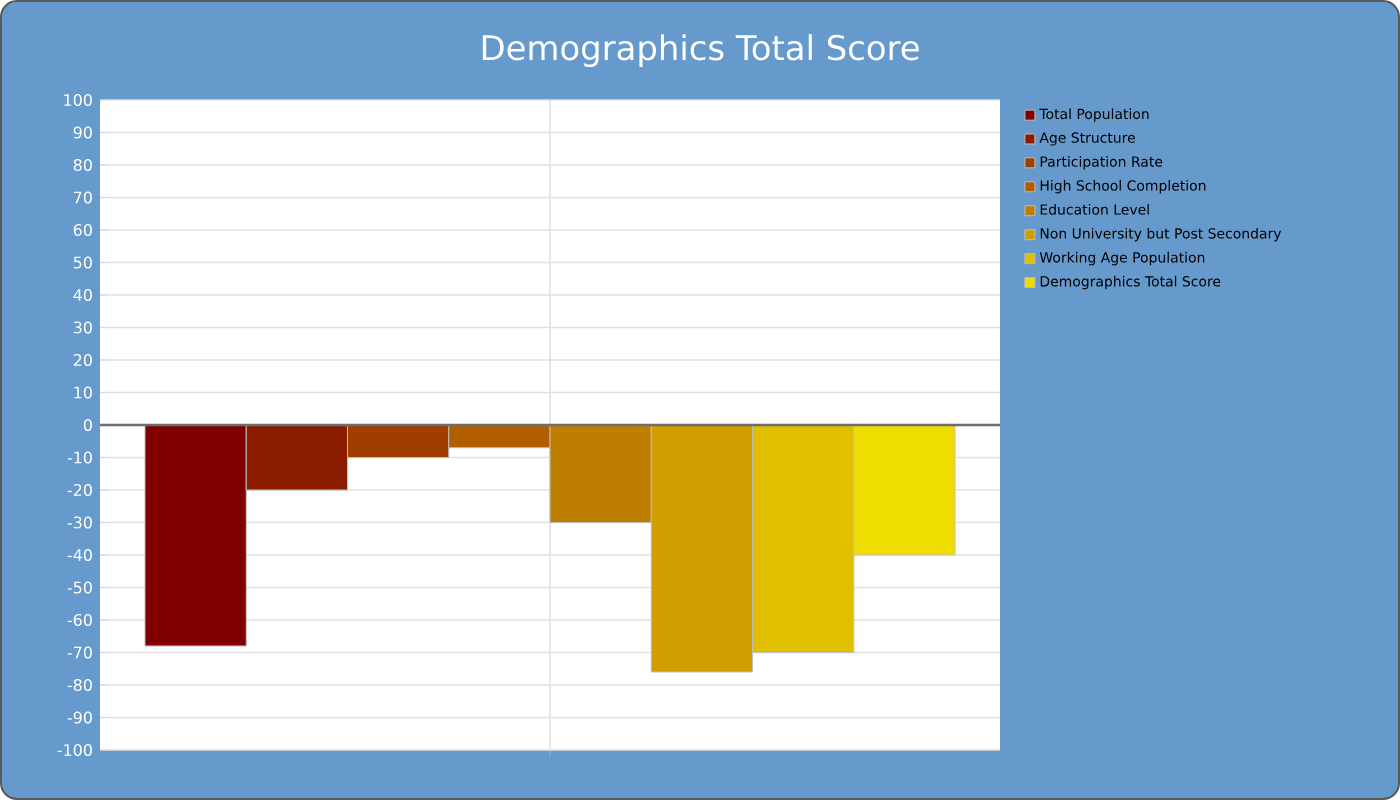  I want to click on chart-title: Demographics Total Score, so click(700, 50).